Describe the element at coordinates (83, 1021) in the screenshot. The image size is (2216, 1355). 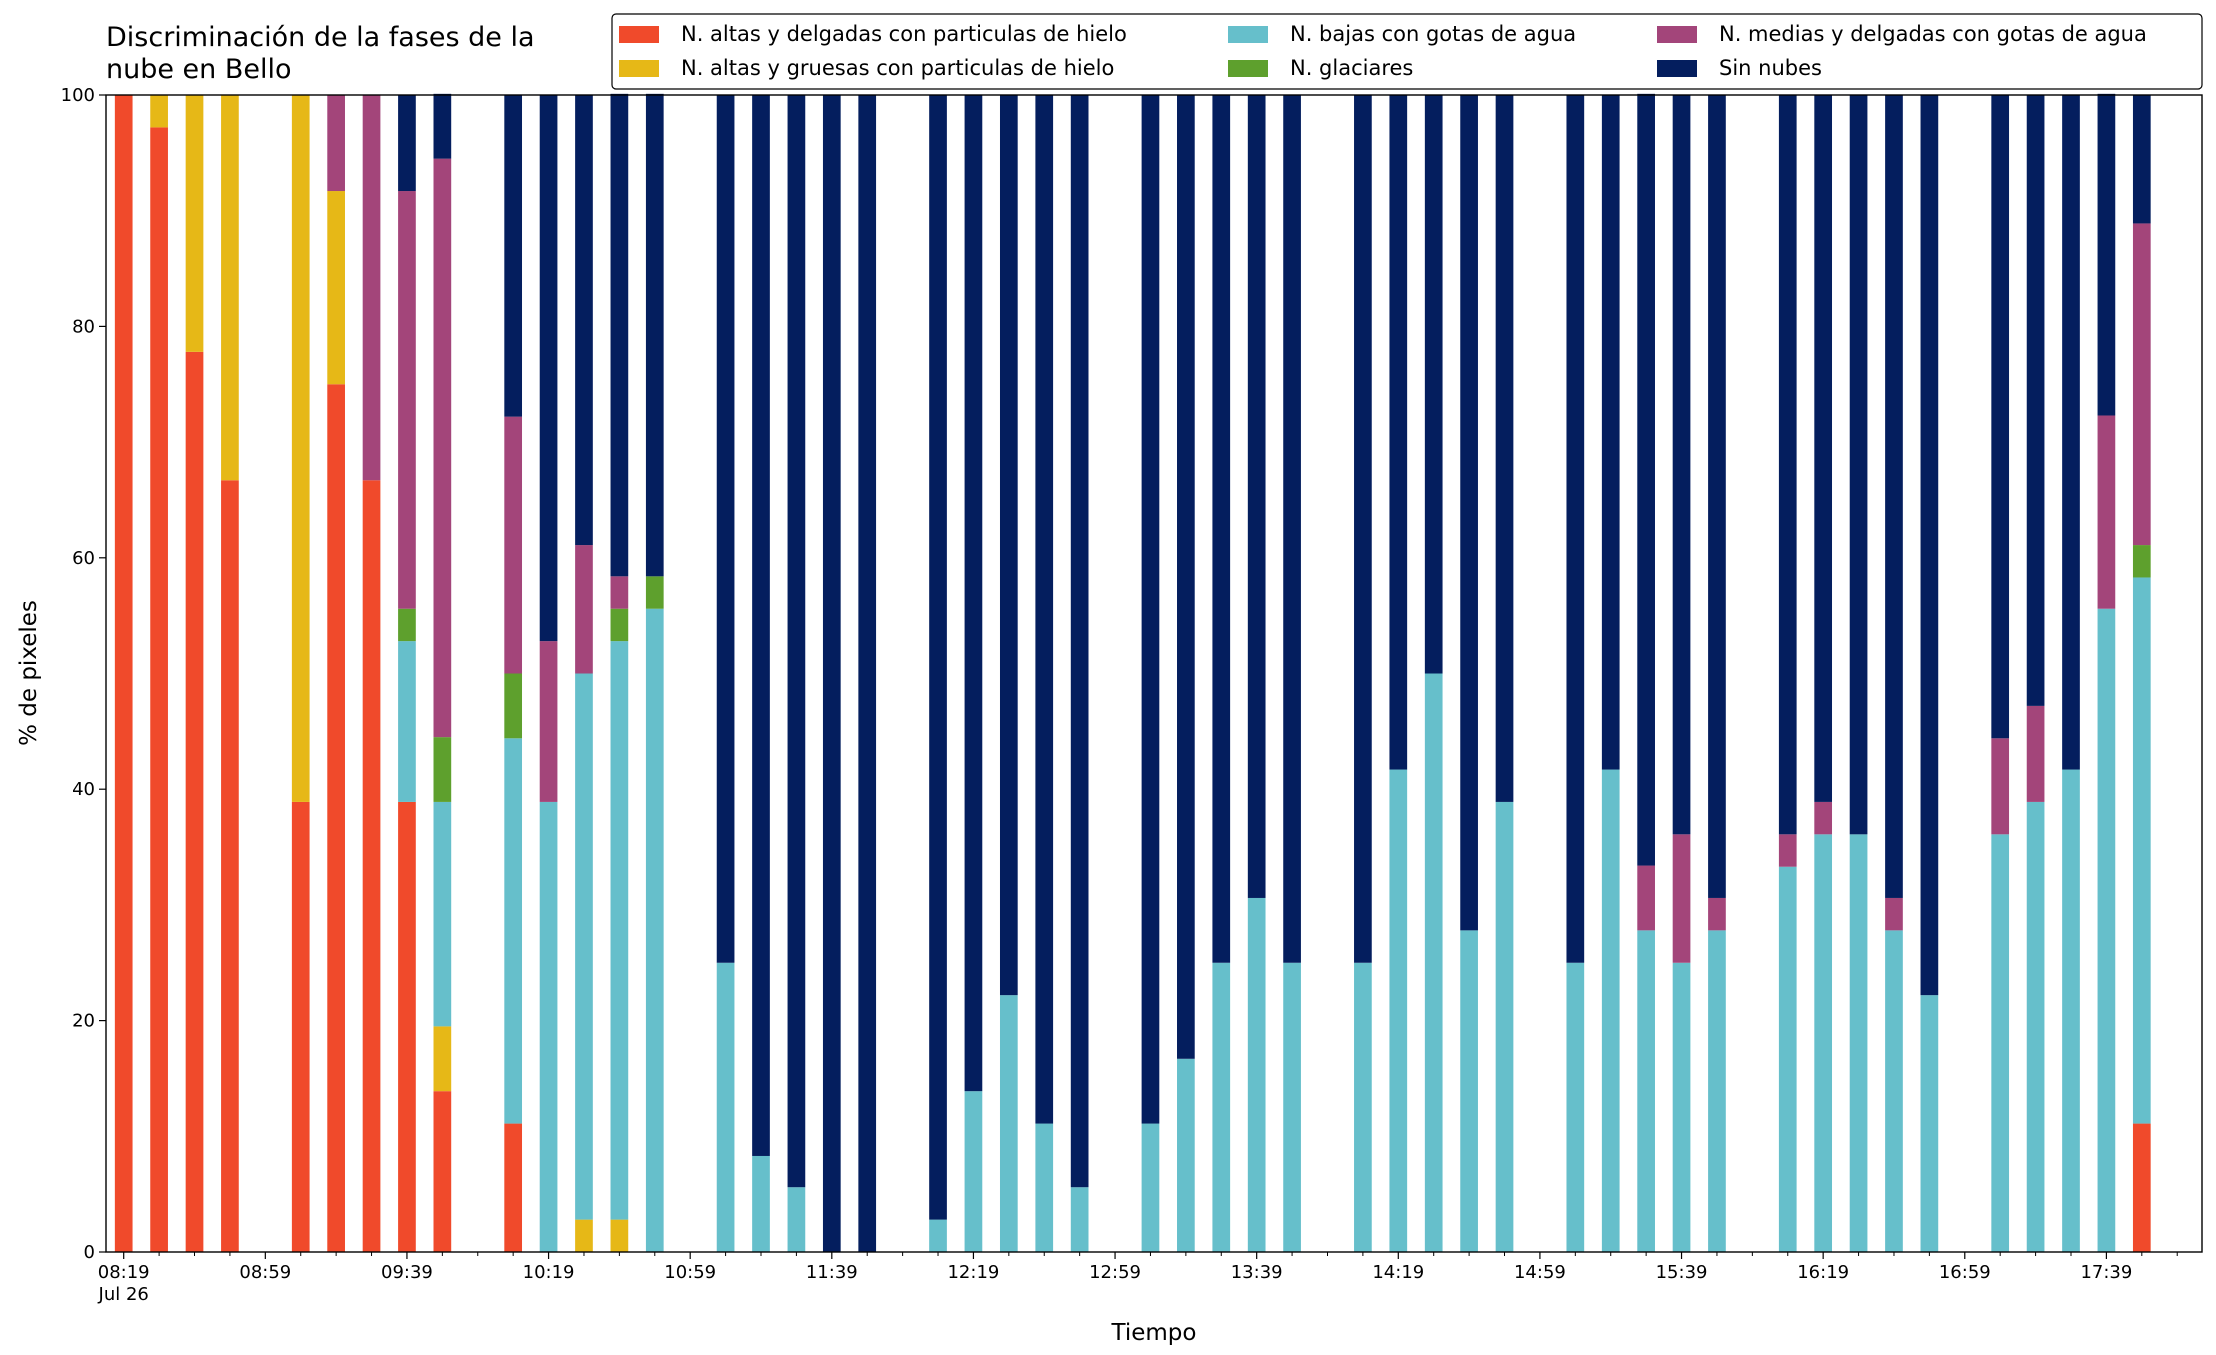
I see `y-tick-label: 20` at that location.